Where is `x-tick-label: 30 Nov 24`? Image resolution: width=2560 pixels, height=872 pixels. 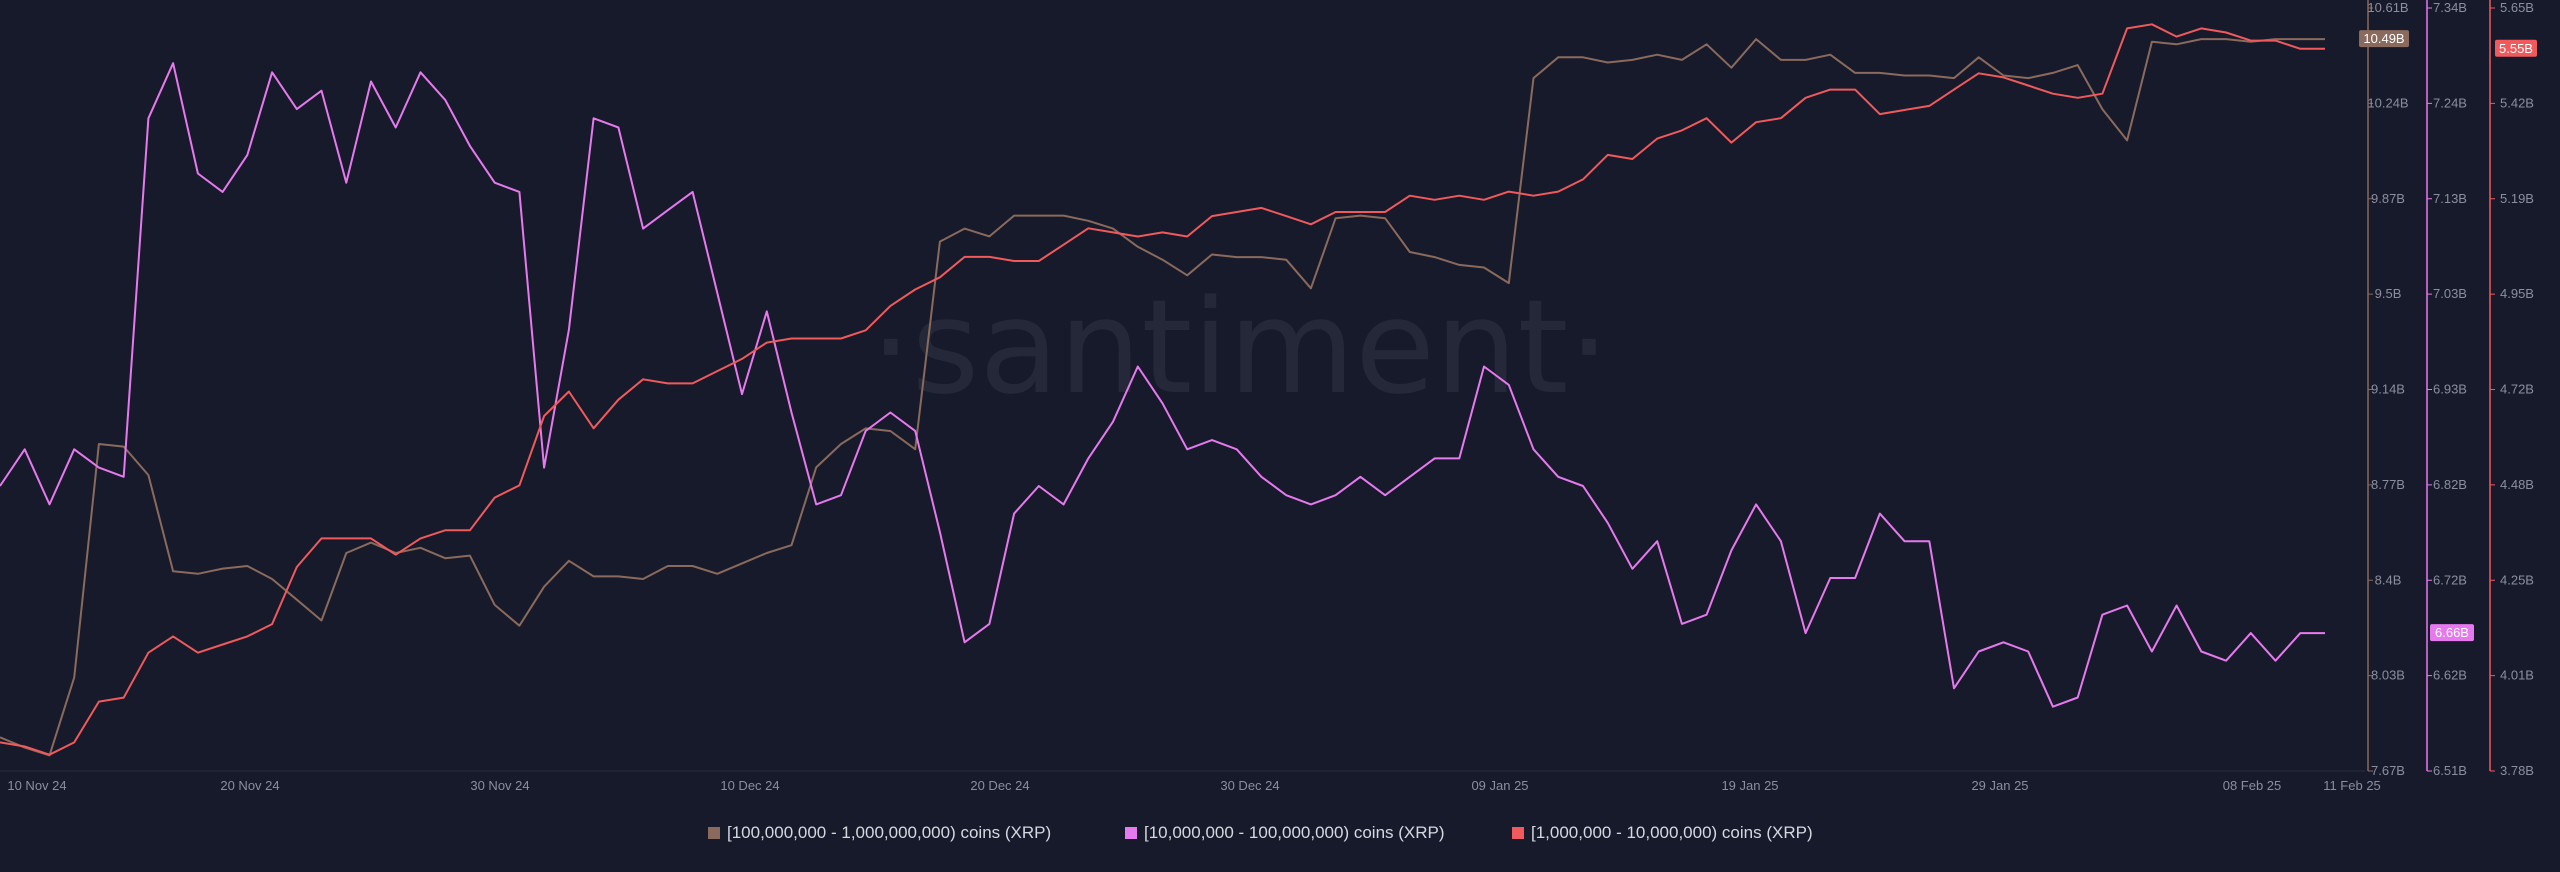
x-tick-label: 30 Nov 24 is located at coordinates (499, 785).